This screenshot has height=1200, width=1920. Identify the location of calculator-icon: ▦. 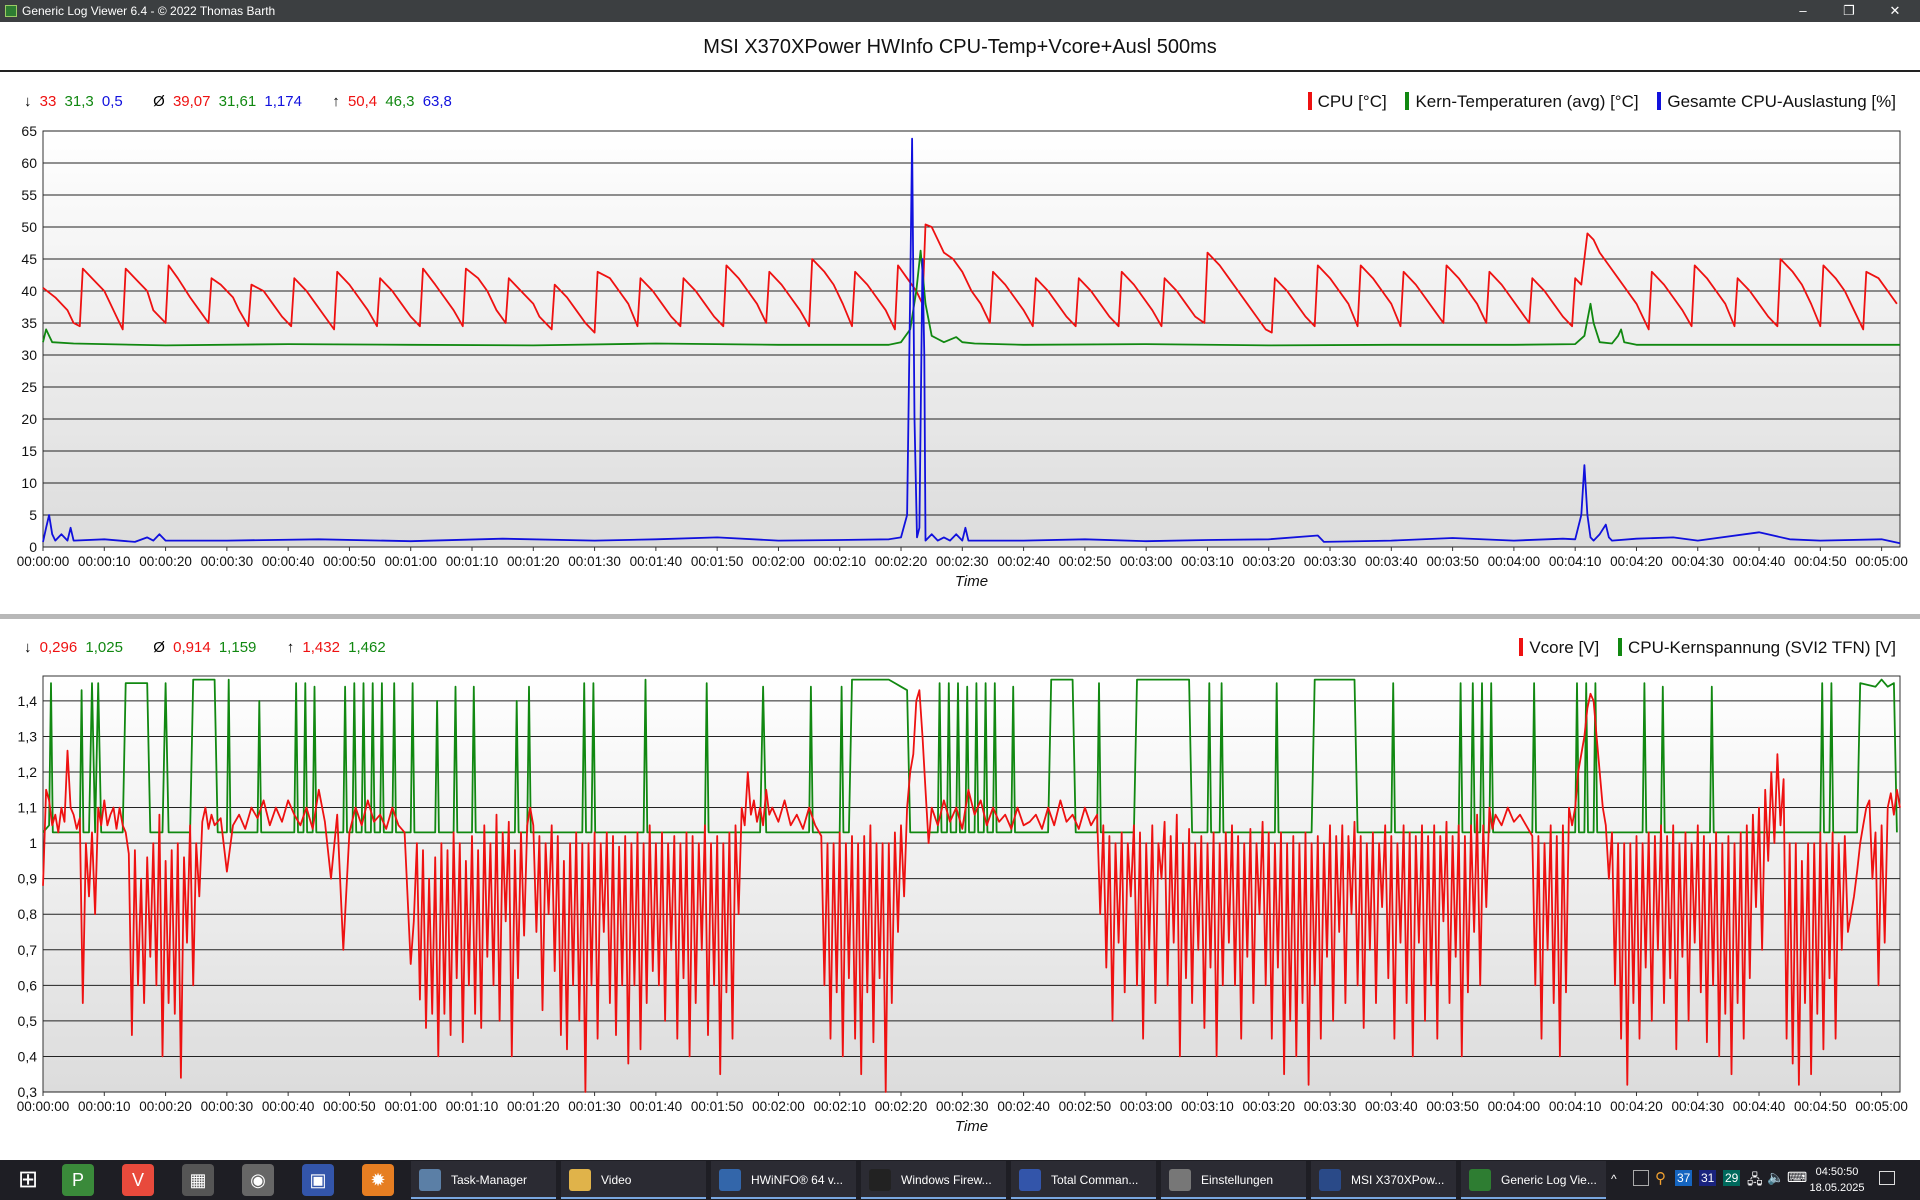
(198, 1180).